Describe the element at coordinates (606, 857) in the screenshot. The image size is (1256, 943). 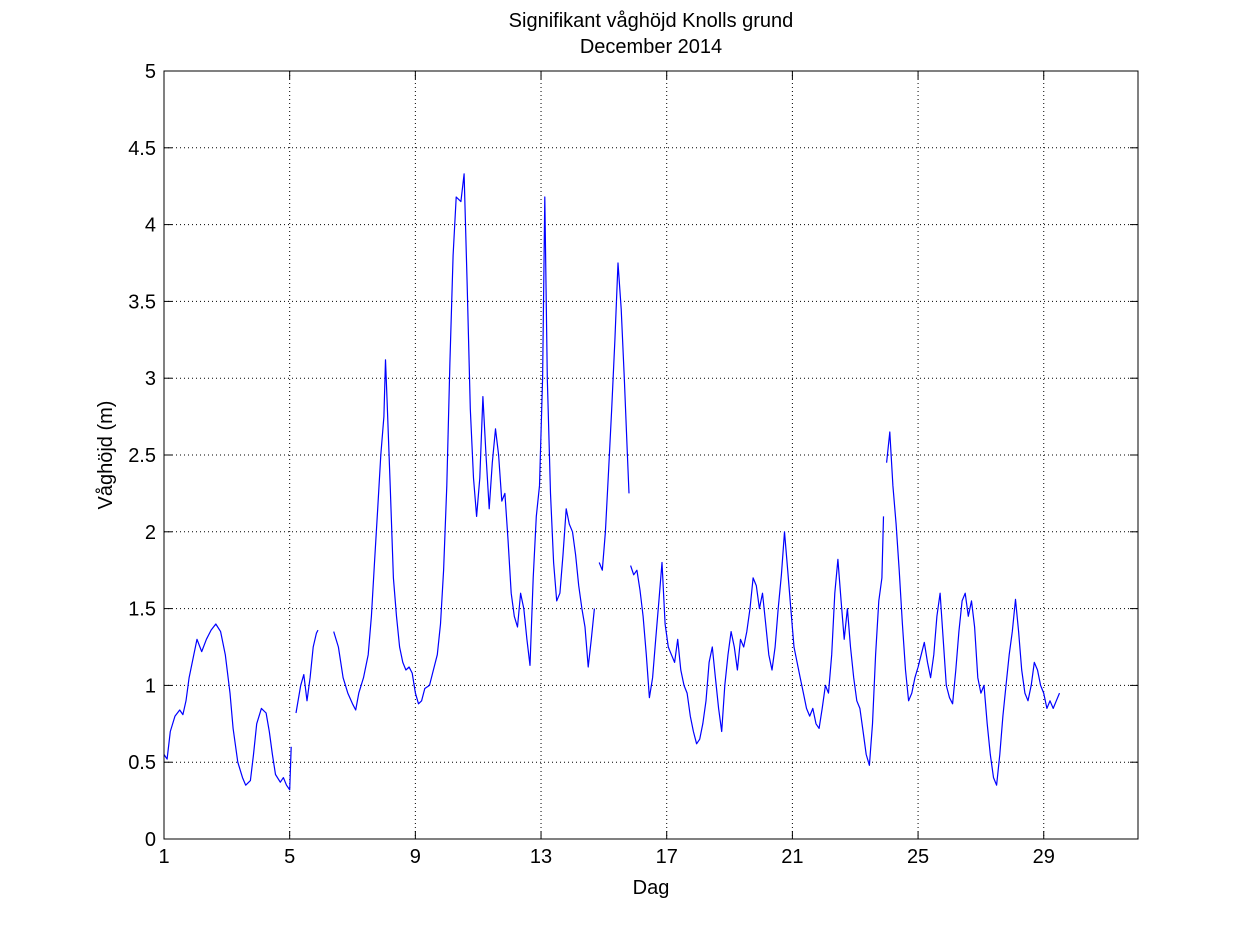
I see `x-tick-labels: 1 5 9 13 17 21 25 29` at that location.